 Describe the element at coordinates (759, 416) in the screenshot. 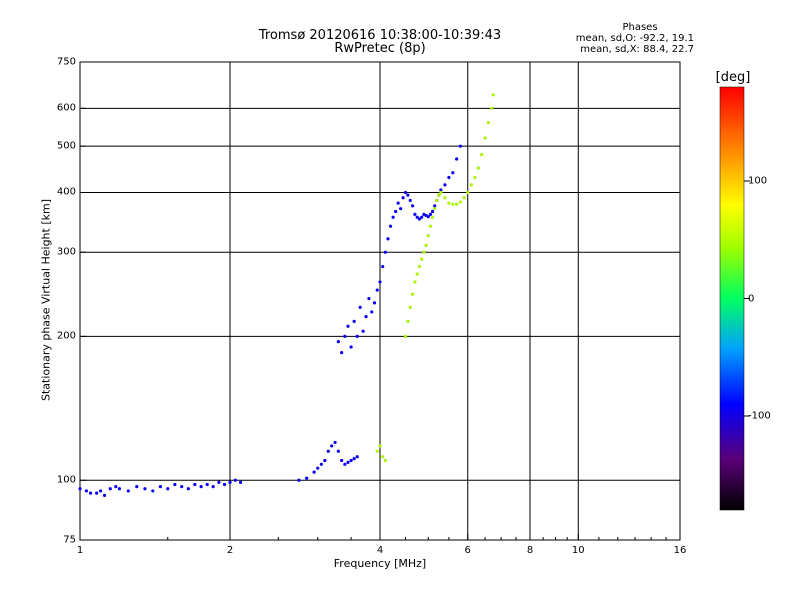

I see `colorbar-tick-label: -100` at that location.